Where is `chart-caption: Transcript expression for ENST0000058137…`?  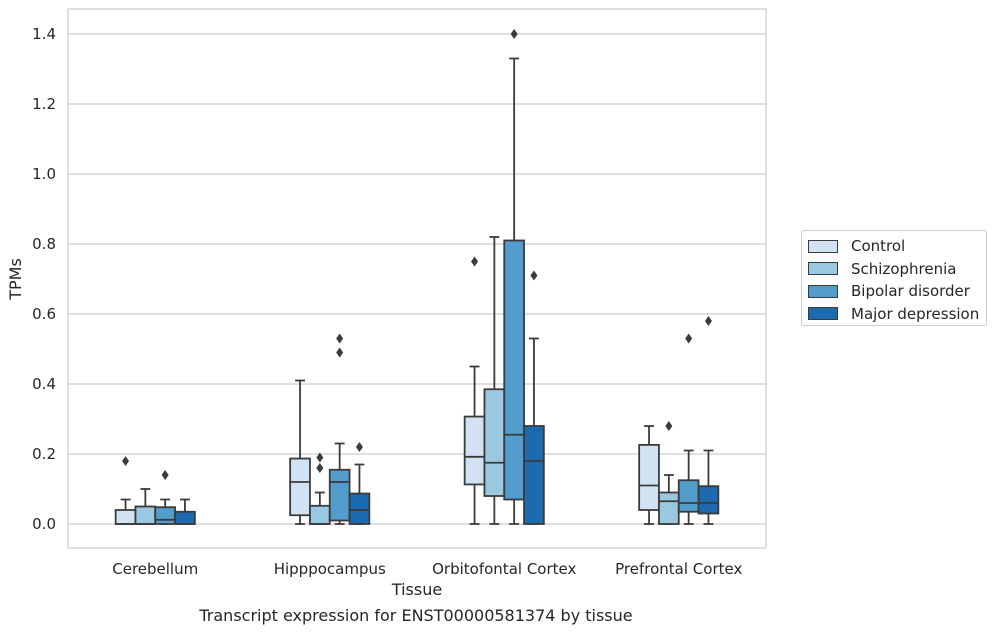 chart-caption: Transcript expression for ENST0000058137… is located at coordinates (416, 615).